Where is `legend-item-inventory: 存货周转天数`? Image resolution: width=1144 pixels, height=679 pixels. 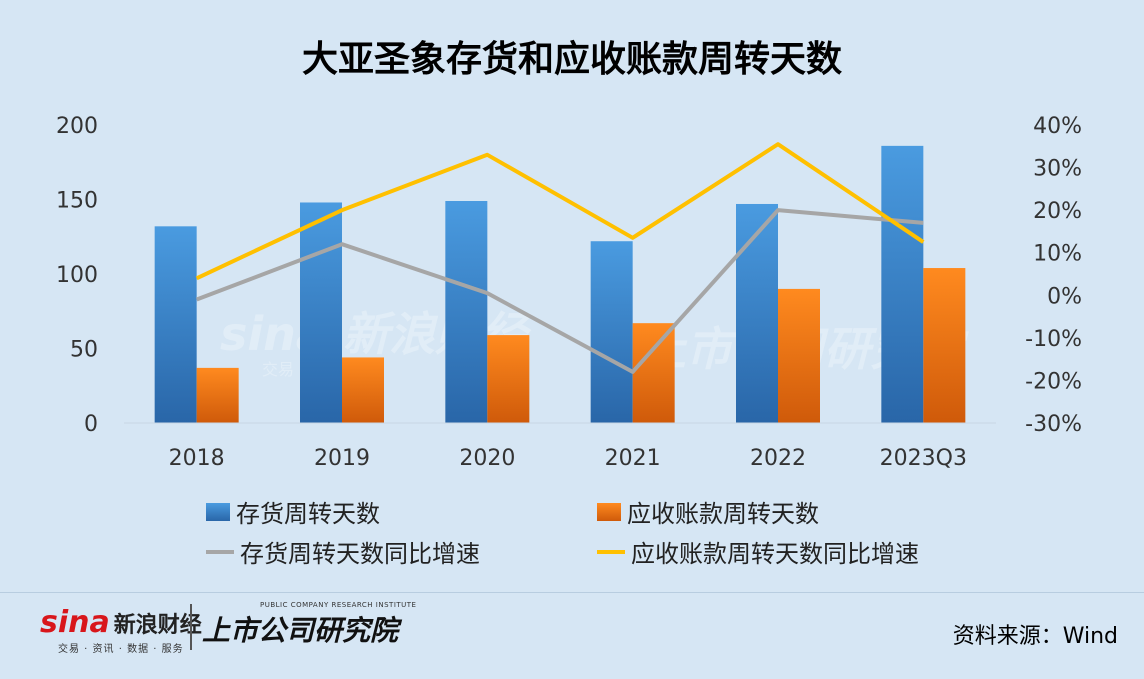
legend-item-inventory: 存货周转天数 is located at coordinates (293, 511).